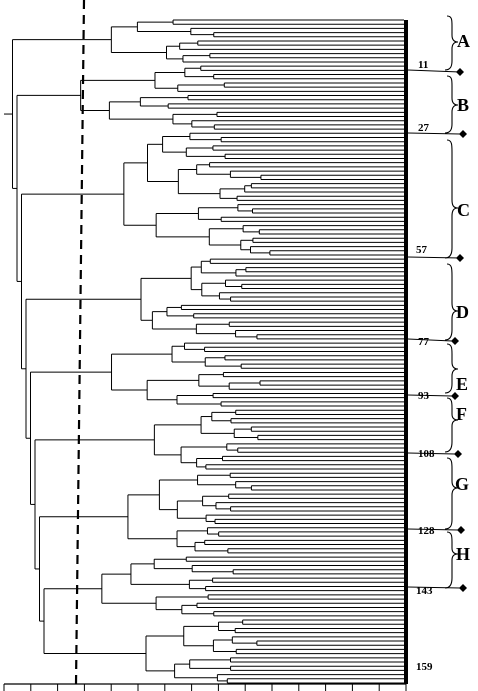 The height and width of the screenshot is (691, 478). What do you see at coordinates (451, 43) in the screenshot?
I see `cluster-bracket-a` at bounding box center [451, 43].